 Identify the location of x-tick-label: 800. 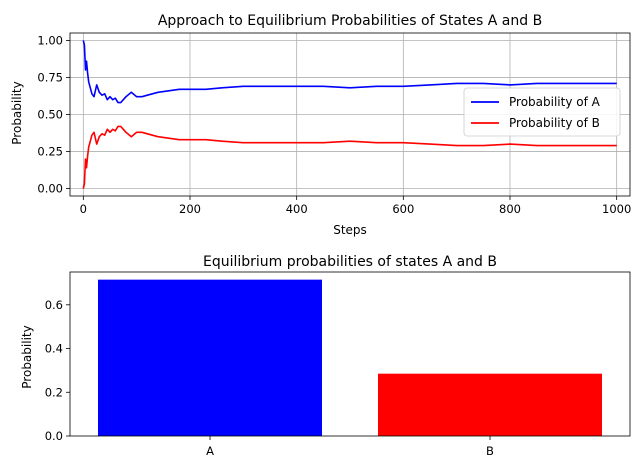
(510, 209).